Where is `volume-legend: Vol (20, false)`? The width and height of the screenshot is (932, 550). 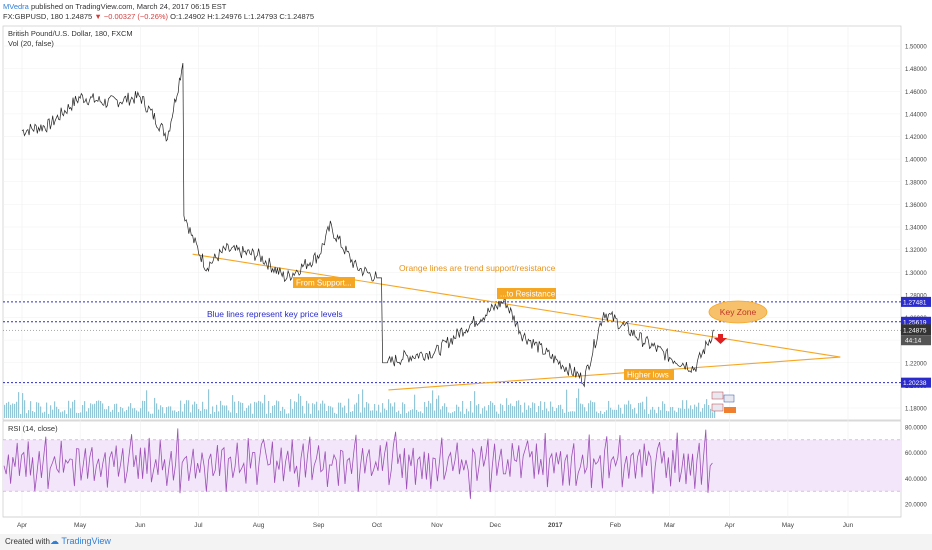
volume-legend: Vol (20, false) is located at coordinates (31, 43).